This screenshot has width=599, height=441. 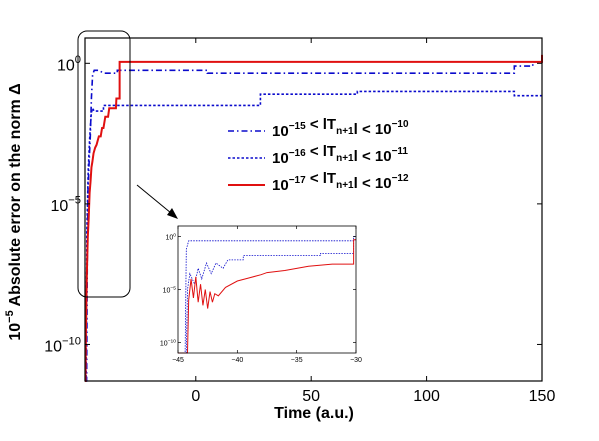 I want to click on inset-x-tick-label: −35, so click(x=297, y=360).